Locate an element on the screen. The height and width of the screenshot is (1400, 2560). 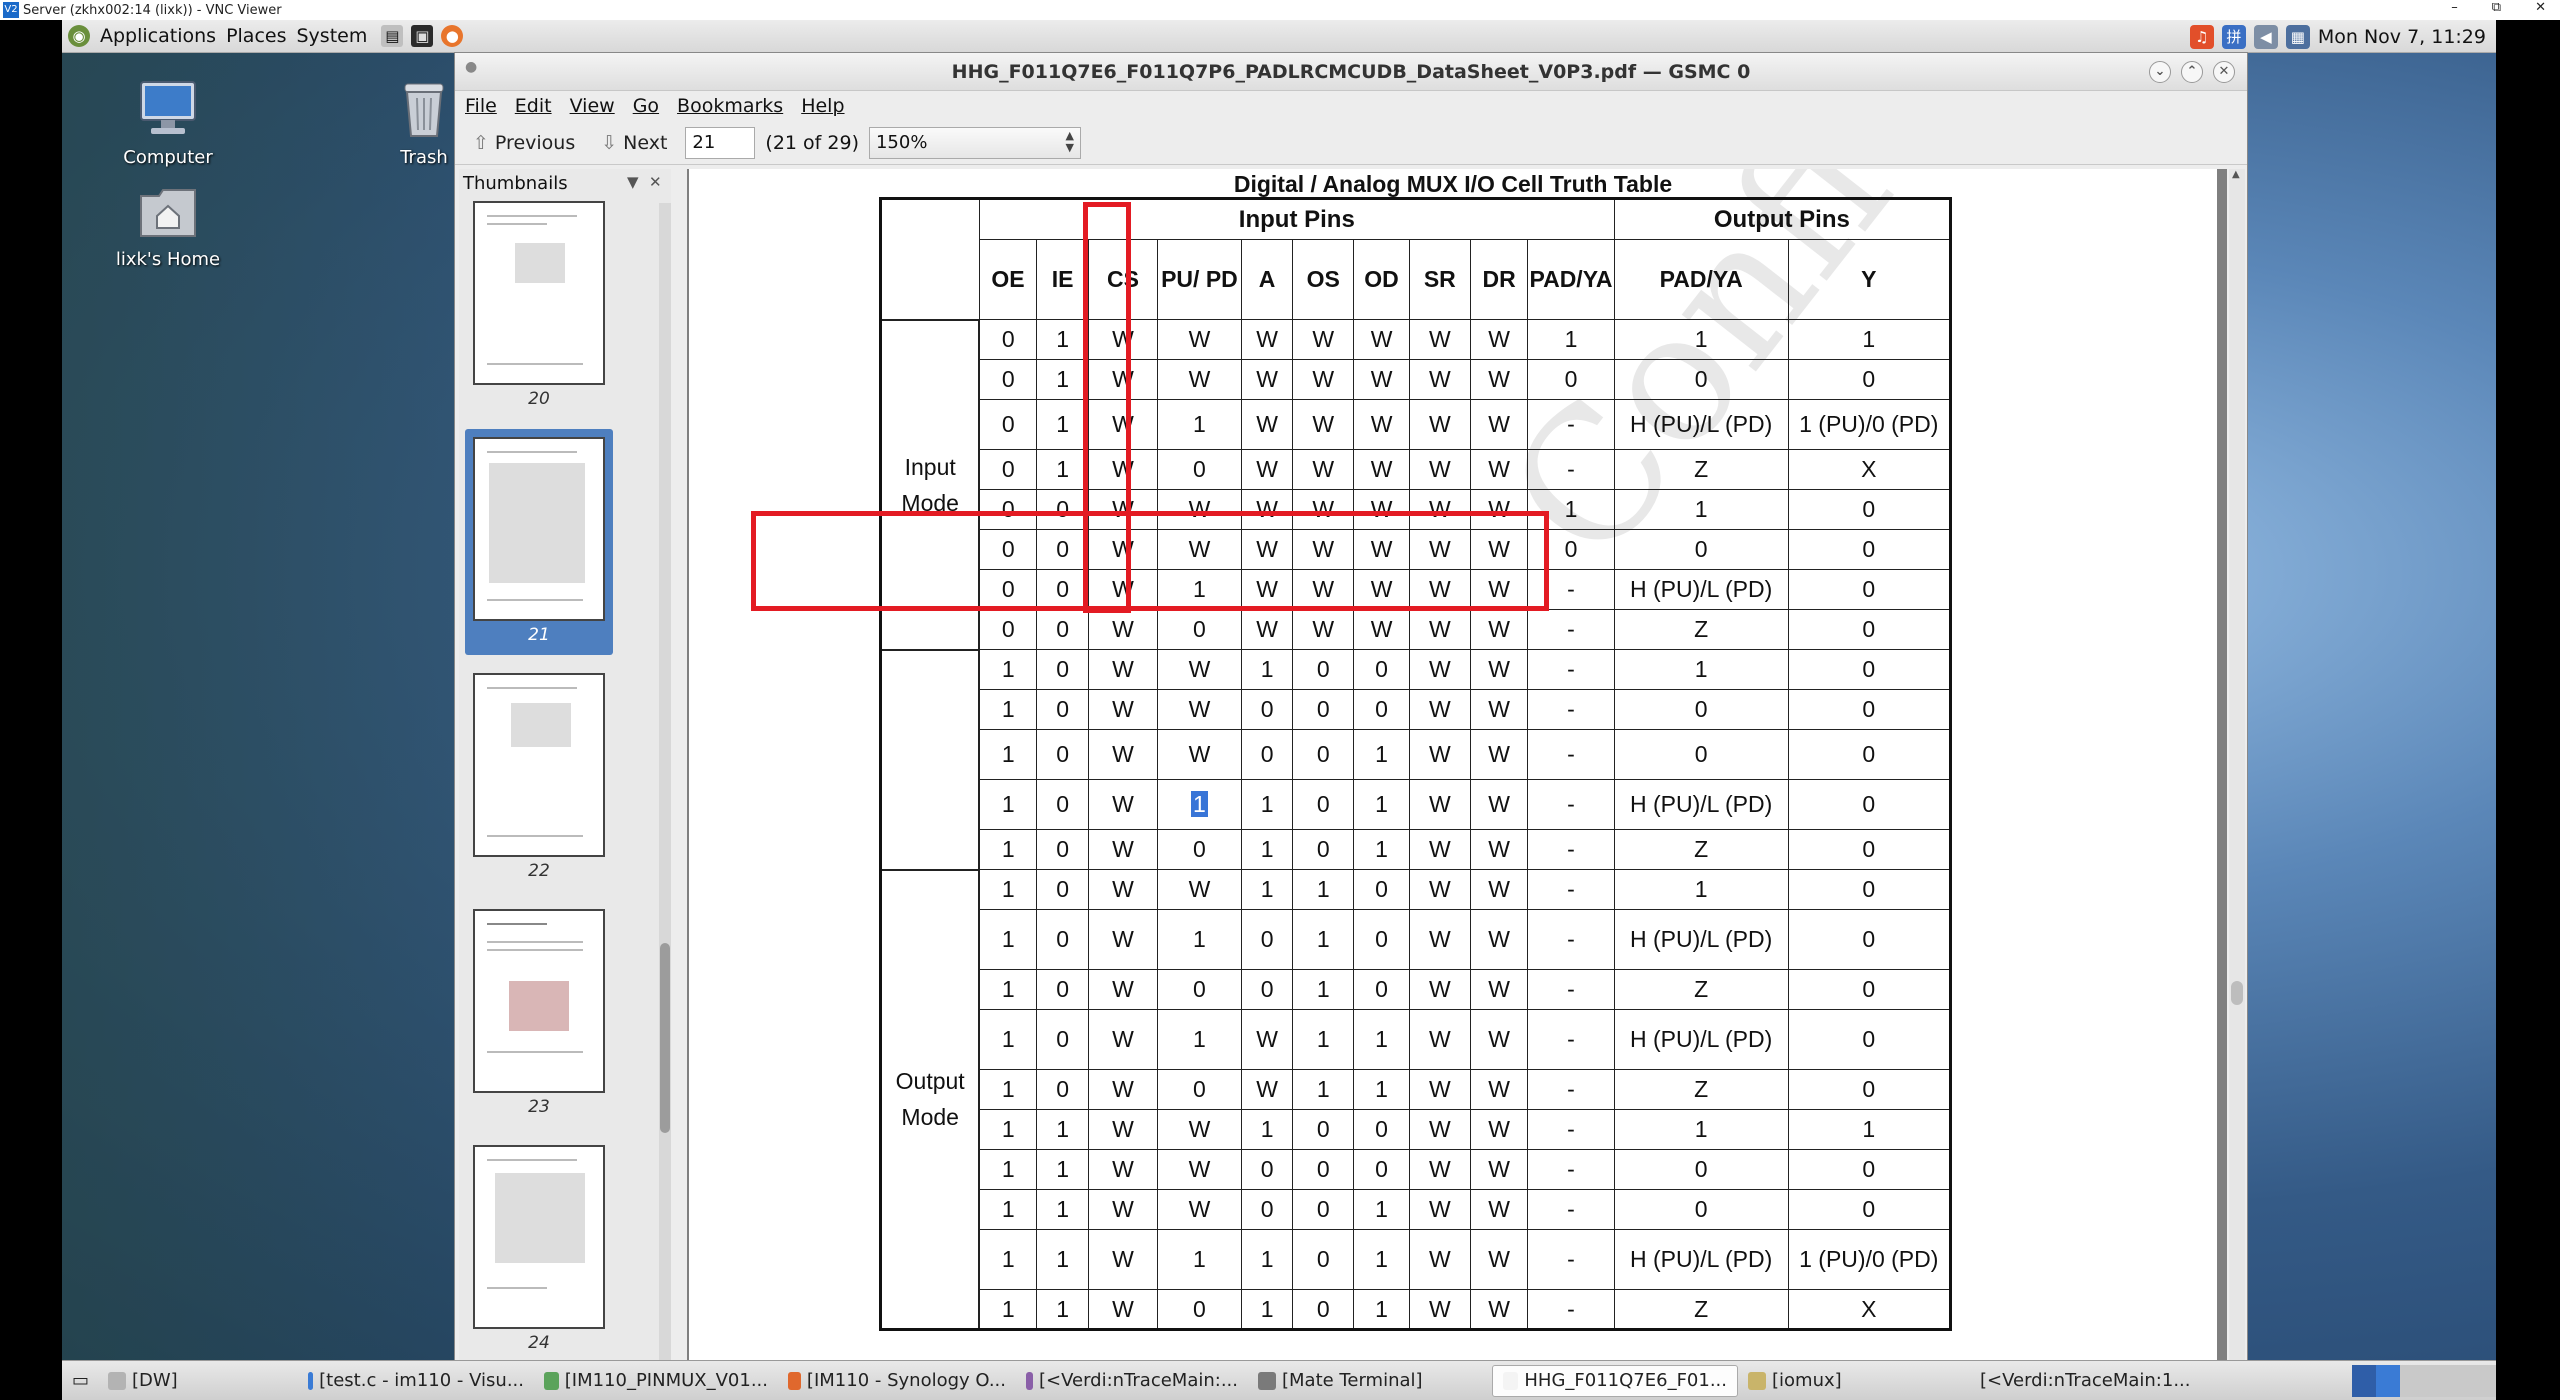
taskbar-item: [DW] is located at coordinates (198, 1381).